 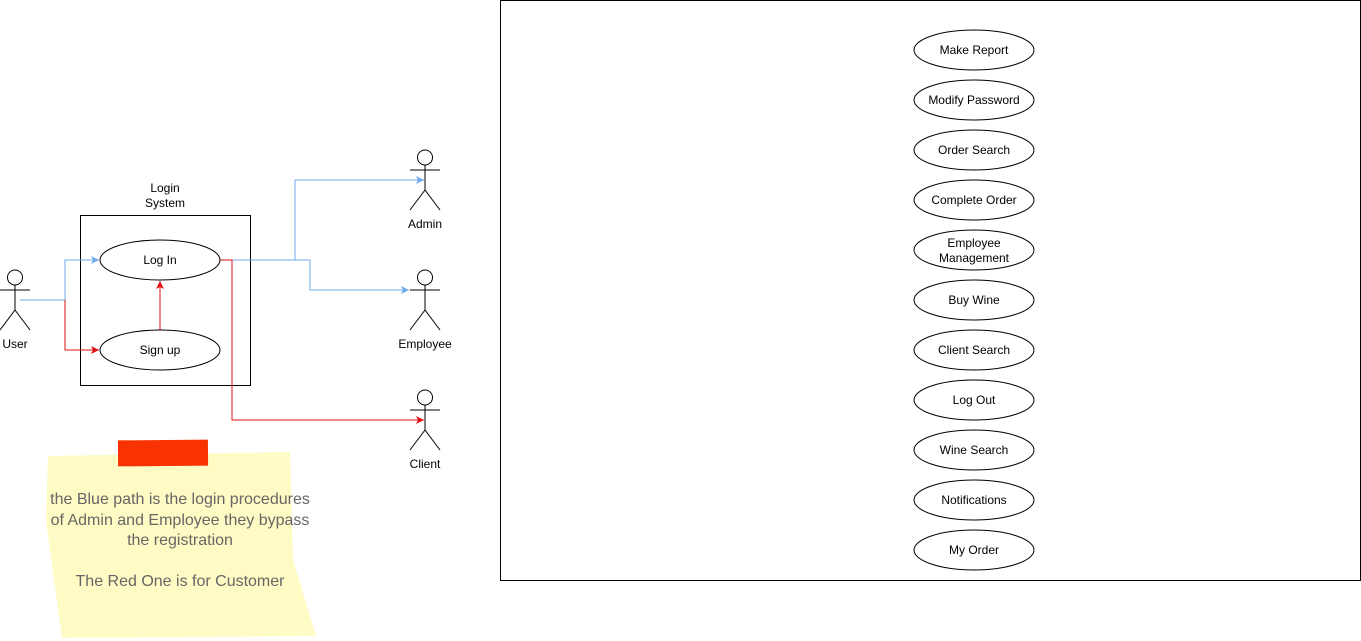 I want to click on sticky-note-tape, so click(x=163, y=453).